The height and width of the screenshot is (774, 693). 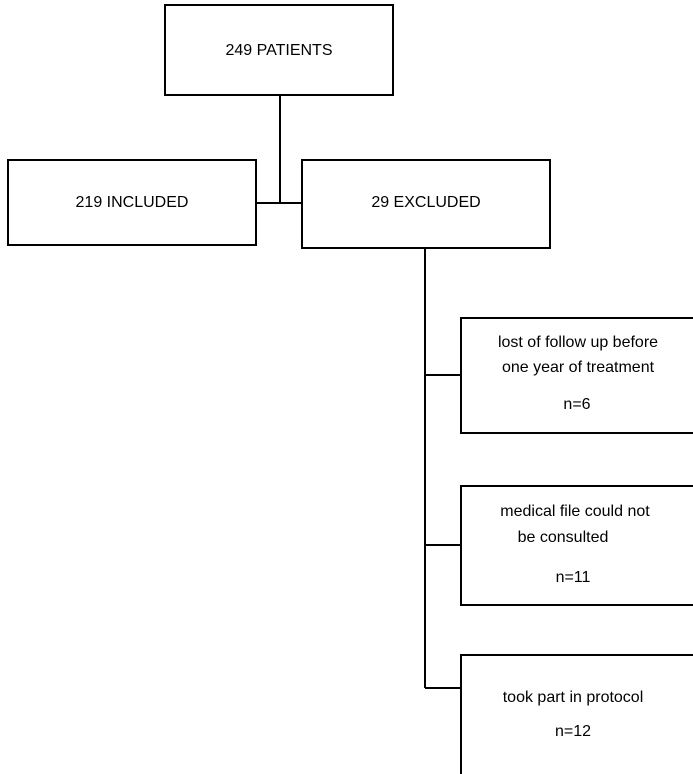 I want to click on node-label: took part in protocol, so click(x=573, y=697).